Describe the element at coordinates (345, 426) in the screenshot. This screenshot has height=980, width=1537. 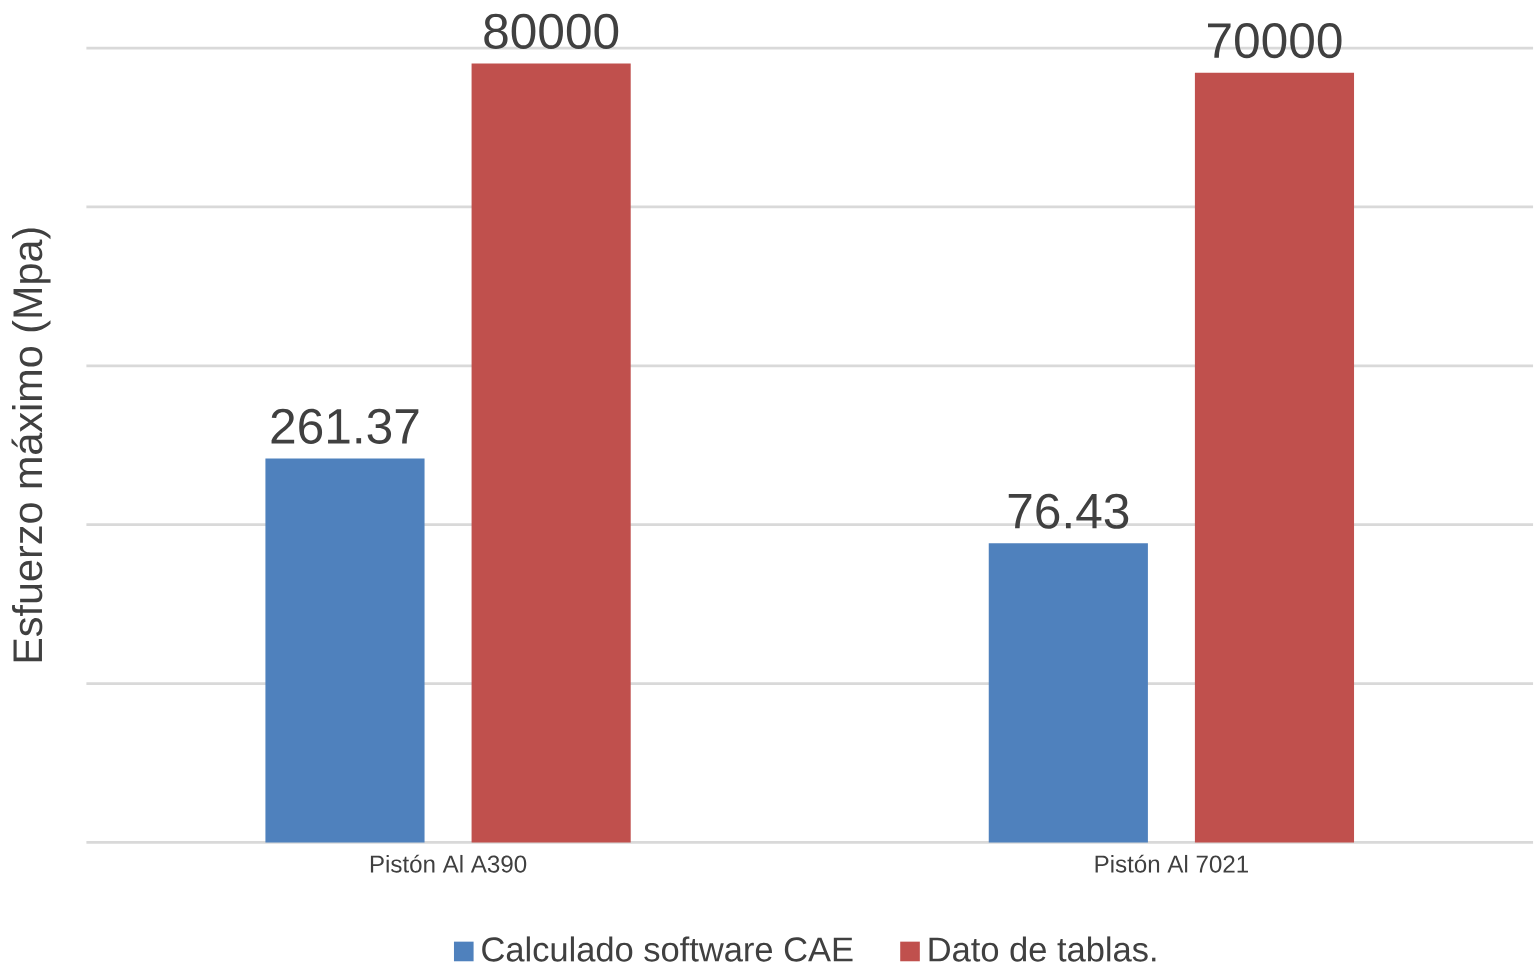
I see `data-label: 261.37` at that location.